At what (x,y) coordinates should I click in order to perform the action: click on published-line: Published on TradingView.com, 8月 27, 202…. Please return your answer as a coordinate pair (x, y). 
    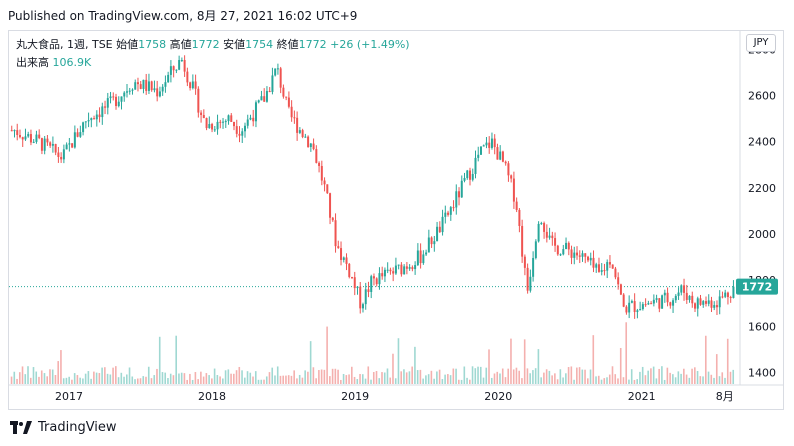
    Looking at the image, I should click on (183, 16).